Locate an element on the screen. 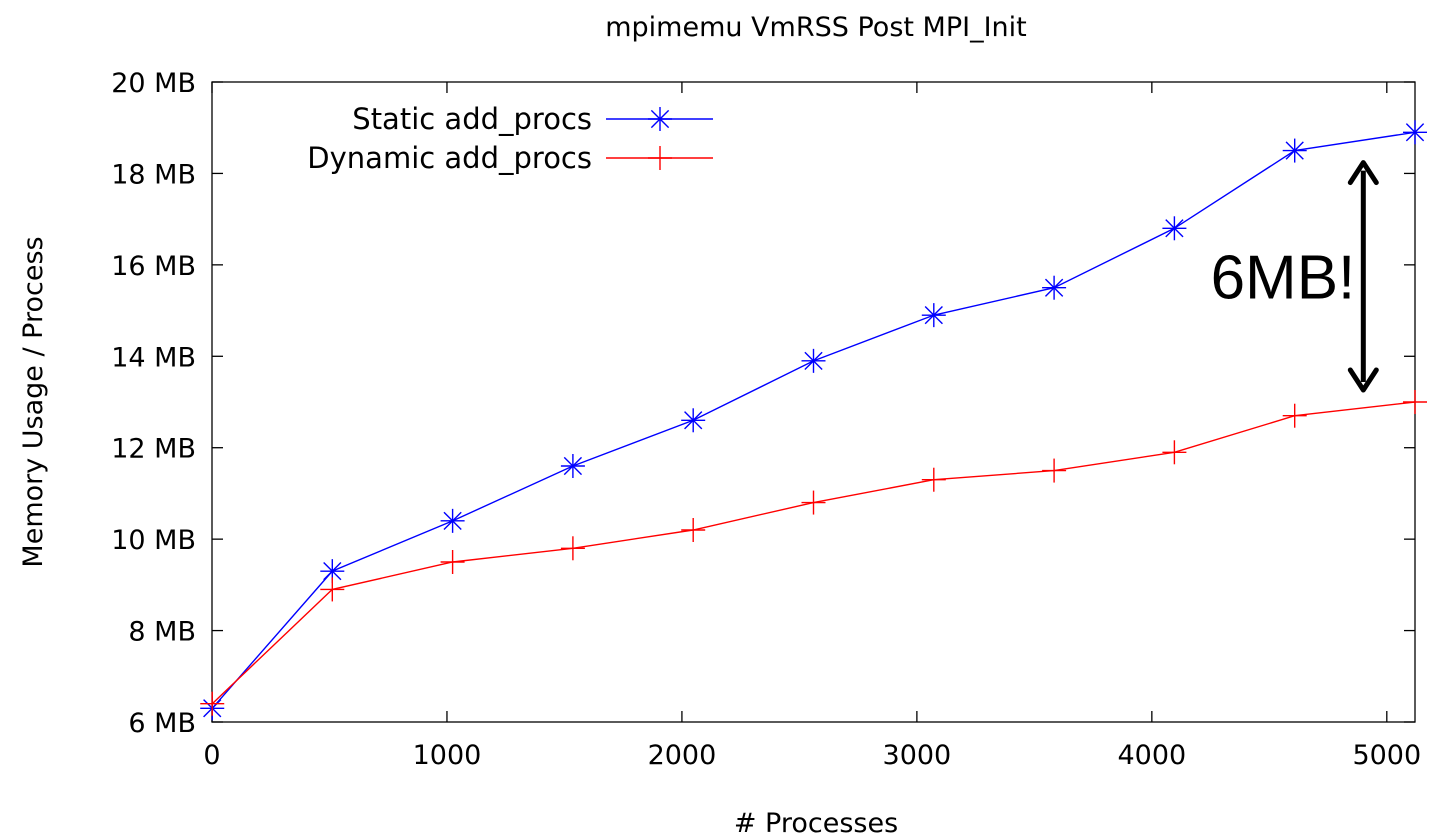 The image size is (1437, 838). x-tick-label: 5000 is located at coordinates (1386, 755).